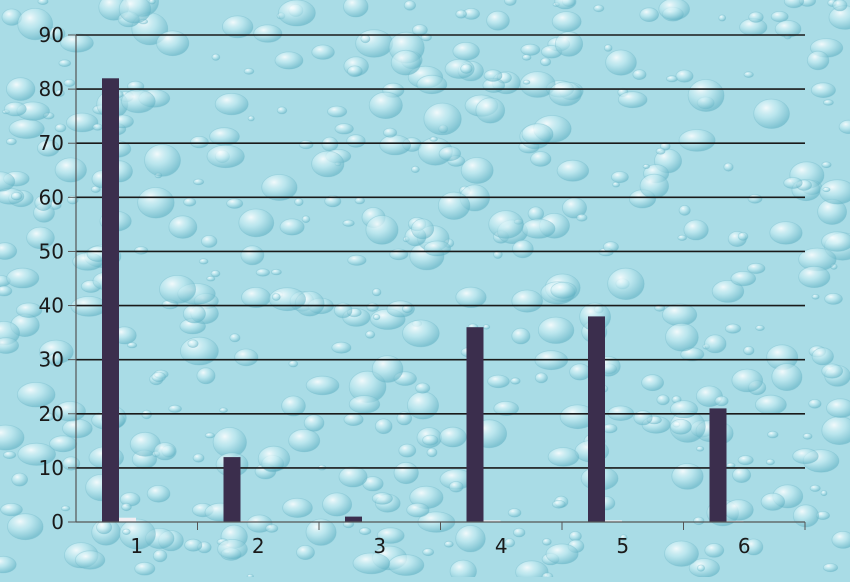 This screenshot has width=850, height=582. I want to click on y-tick-label: 70, so click(51, 143).